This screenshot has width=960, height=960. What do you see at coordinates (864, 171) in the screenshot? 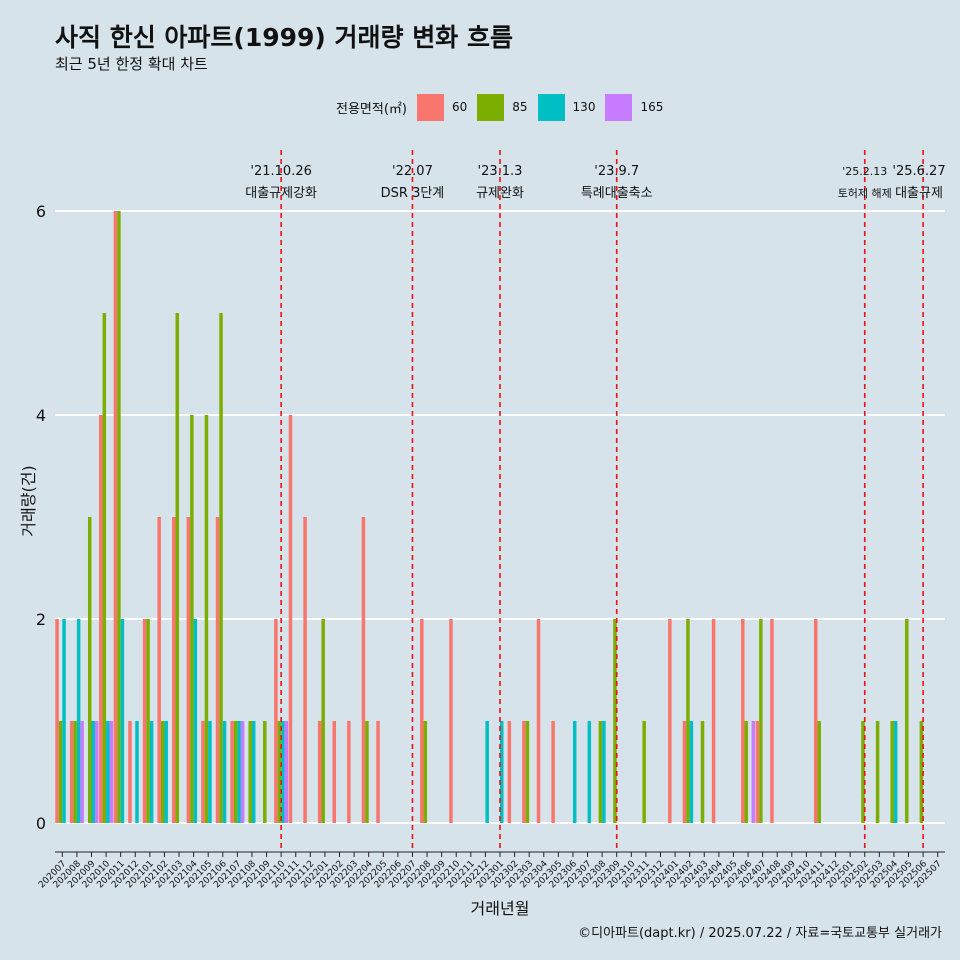
I see `event-date-label: '25.2.13` at bounding box center [864, 171].